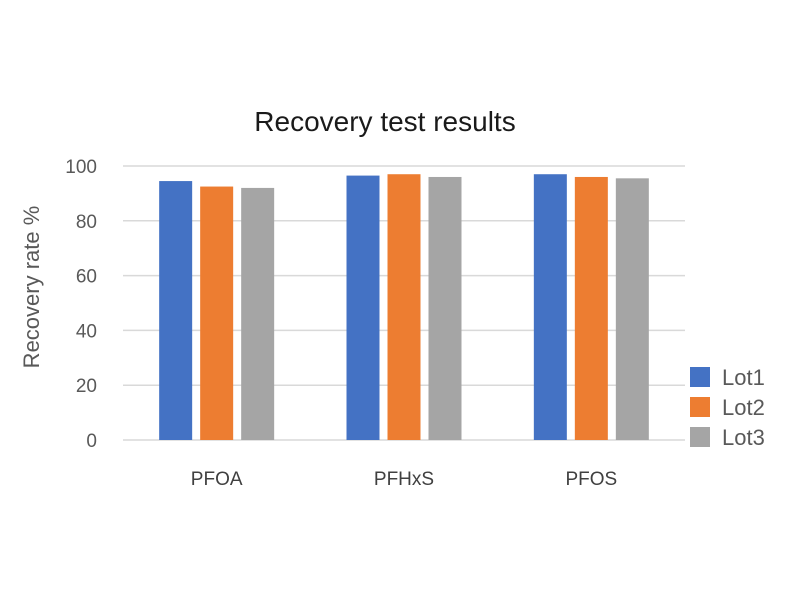  I want to click on y-tick-label: 60, so click(86, 277).